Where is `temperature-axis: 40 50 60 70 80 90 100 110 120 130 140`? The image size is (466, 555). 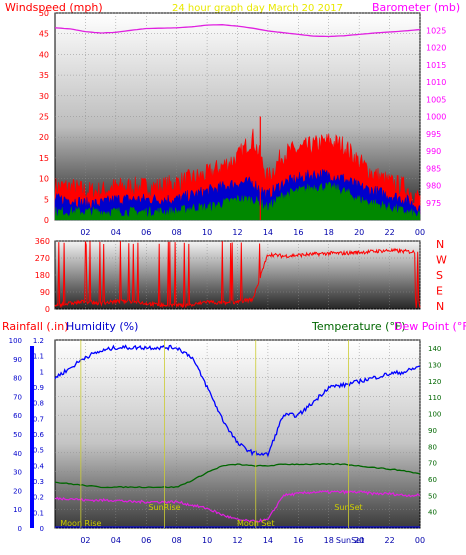
temperature-axis: 40 50 60 70 80 90 100 110 120 130 140 is located at coordinates (434, 430).